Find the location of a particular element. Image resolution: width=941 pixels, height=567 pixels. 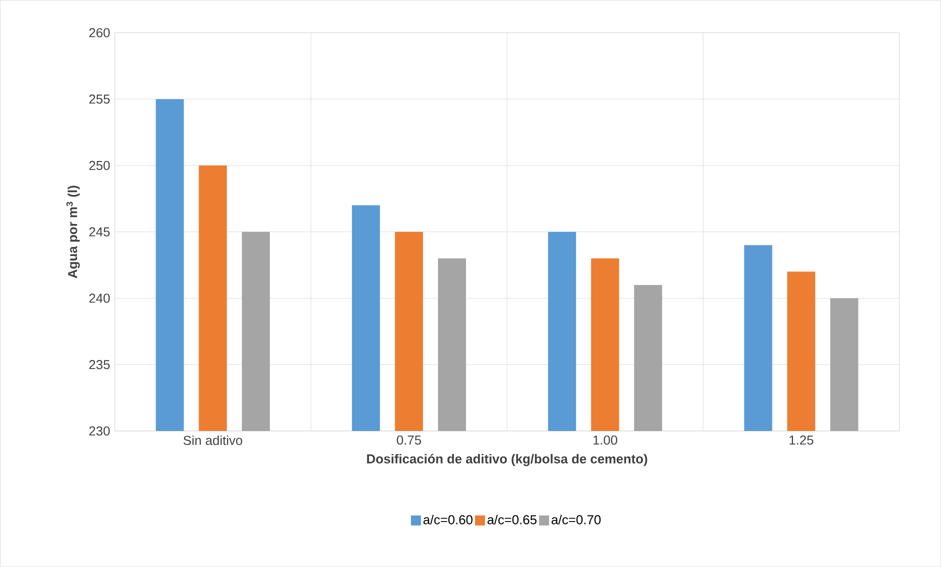

x-tick-label: 0.75 is located at coordinates (409, 440).